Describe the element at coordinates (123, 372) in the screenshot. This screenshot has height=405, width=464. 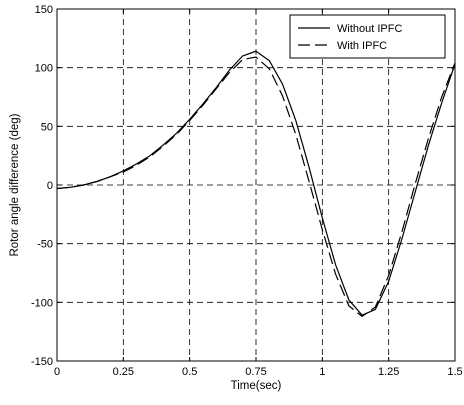
I see `x-tick-label: 0.25` at that location.